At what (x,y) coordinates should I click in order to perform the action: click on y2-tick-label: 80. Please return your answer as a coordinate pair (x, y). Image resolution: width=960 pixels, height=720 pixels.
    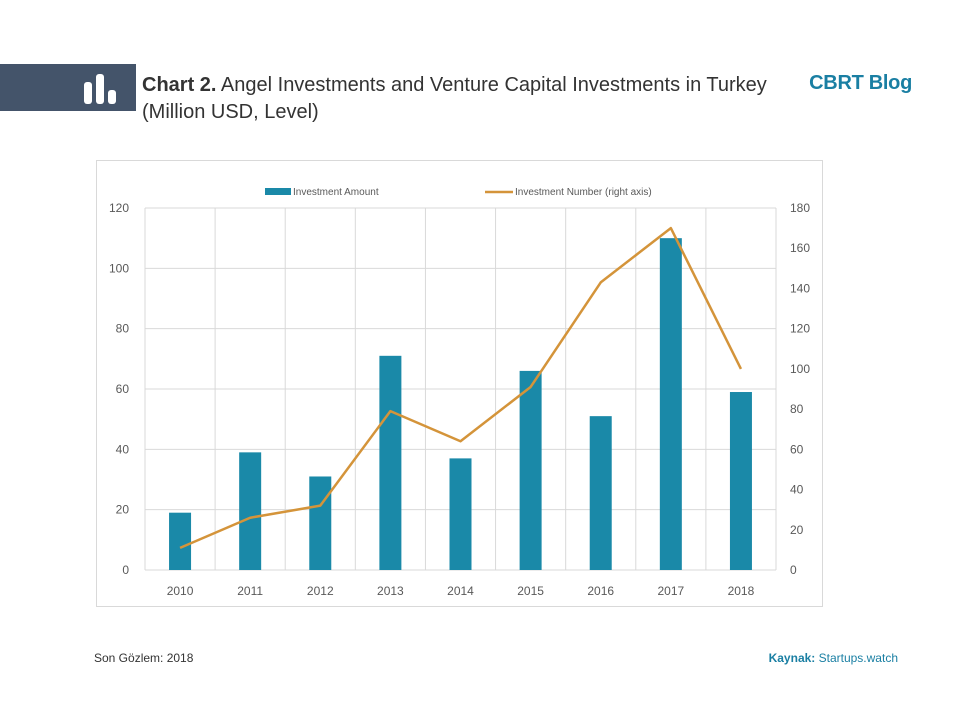
    Looking at the image, I should click on (797, 409).